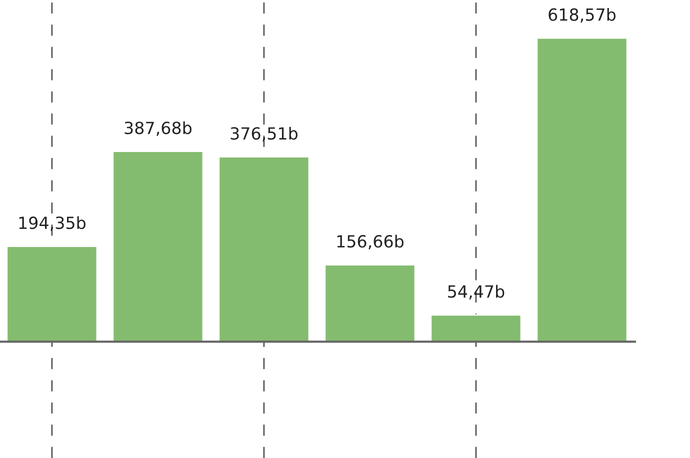 The image size is (690, 458). What do you see at coordinates (370, 242) in the screenshot?
I see `data-label: 156,66b` at bounding box center [370, 242].